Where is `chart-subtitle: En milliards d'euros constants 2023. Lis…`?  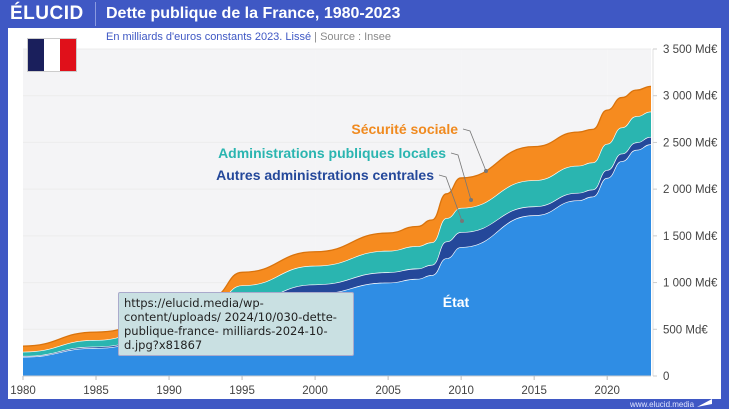 chart-subtitle: En milliards d'euros constants 2023. Lis… is located at coordinates (248, 37).